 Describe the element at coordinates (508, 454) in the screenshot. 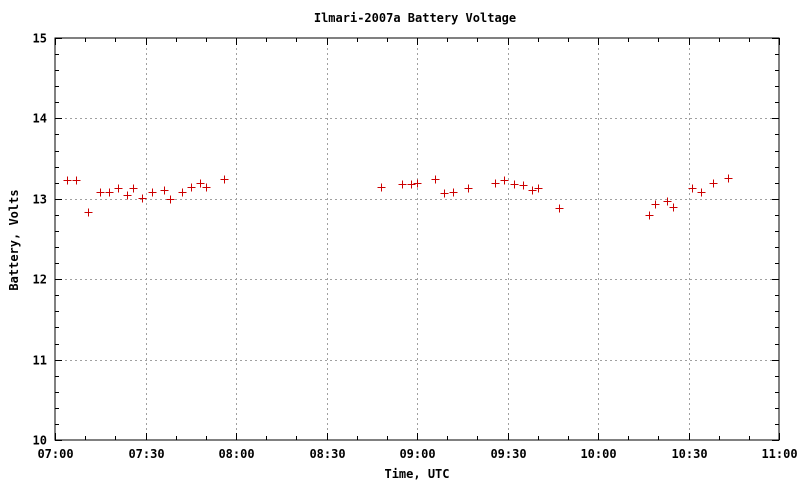

I see `x-tick-label: 09:30` at that location.